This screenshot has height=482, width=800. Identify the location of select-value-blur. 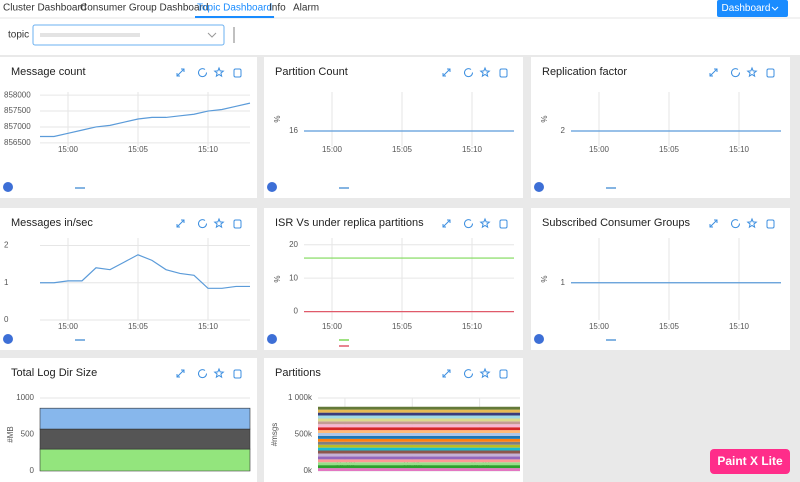
(90, 35).